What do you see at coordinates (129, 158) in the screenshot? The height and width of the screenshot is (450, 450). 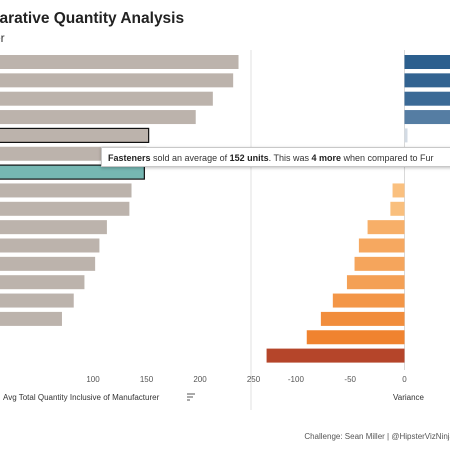 I see `tooltip-item: Fasteners` at bounding box center [129, 158].